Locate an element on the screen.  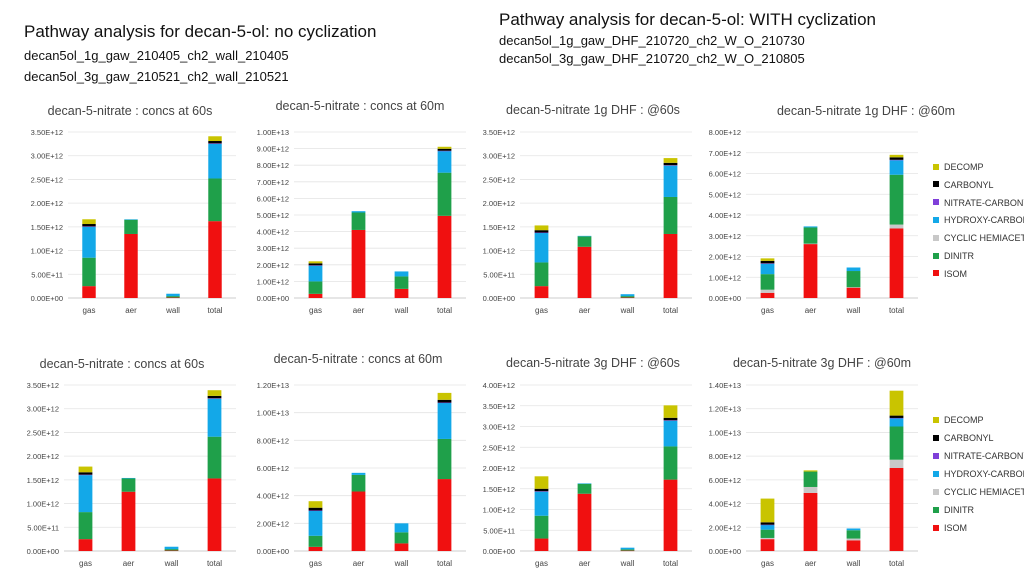
legend-item: DINITR is located at coordinates (953, 511).